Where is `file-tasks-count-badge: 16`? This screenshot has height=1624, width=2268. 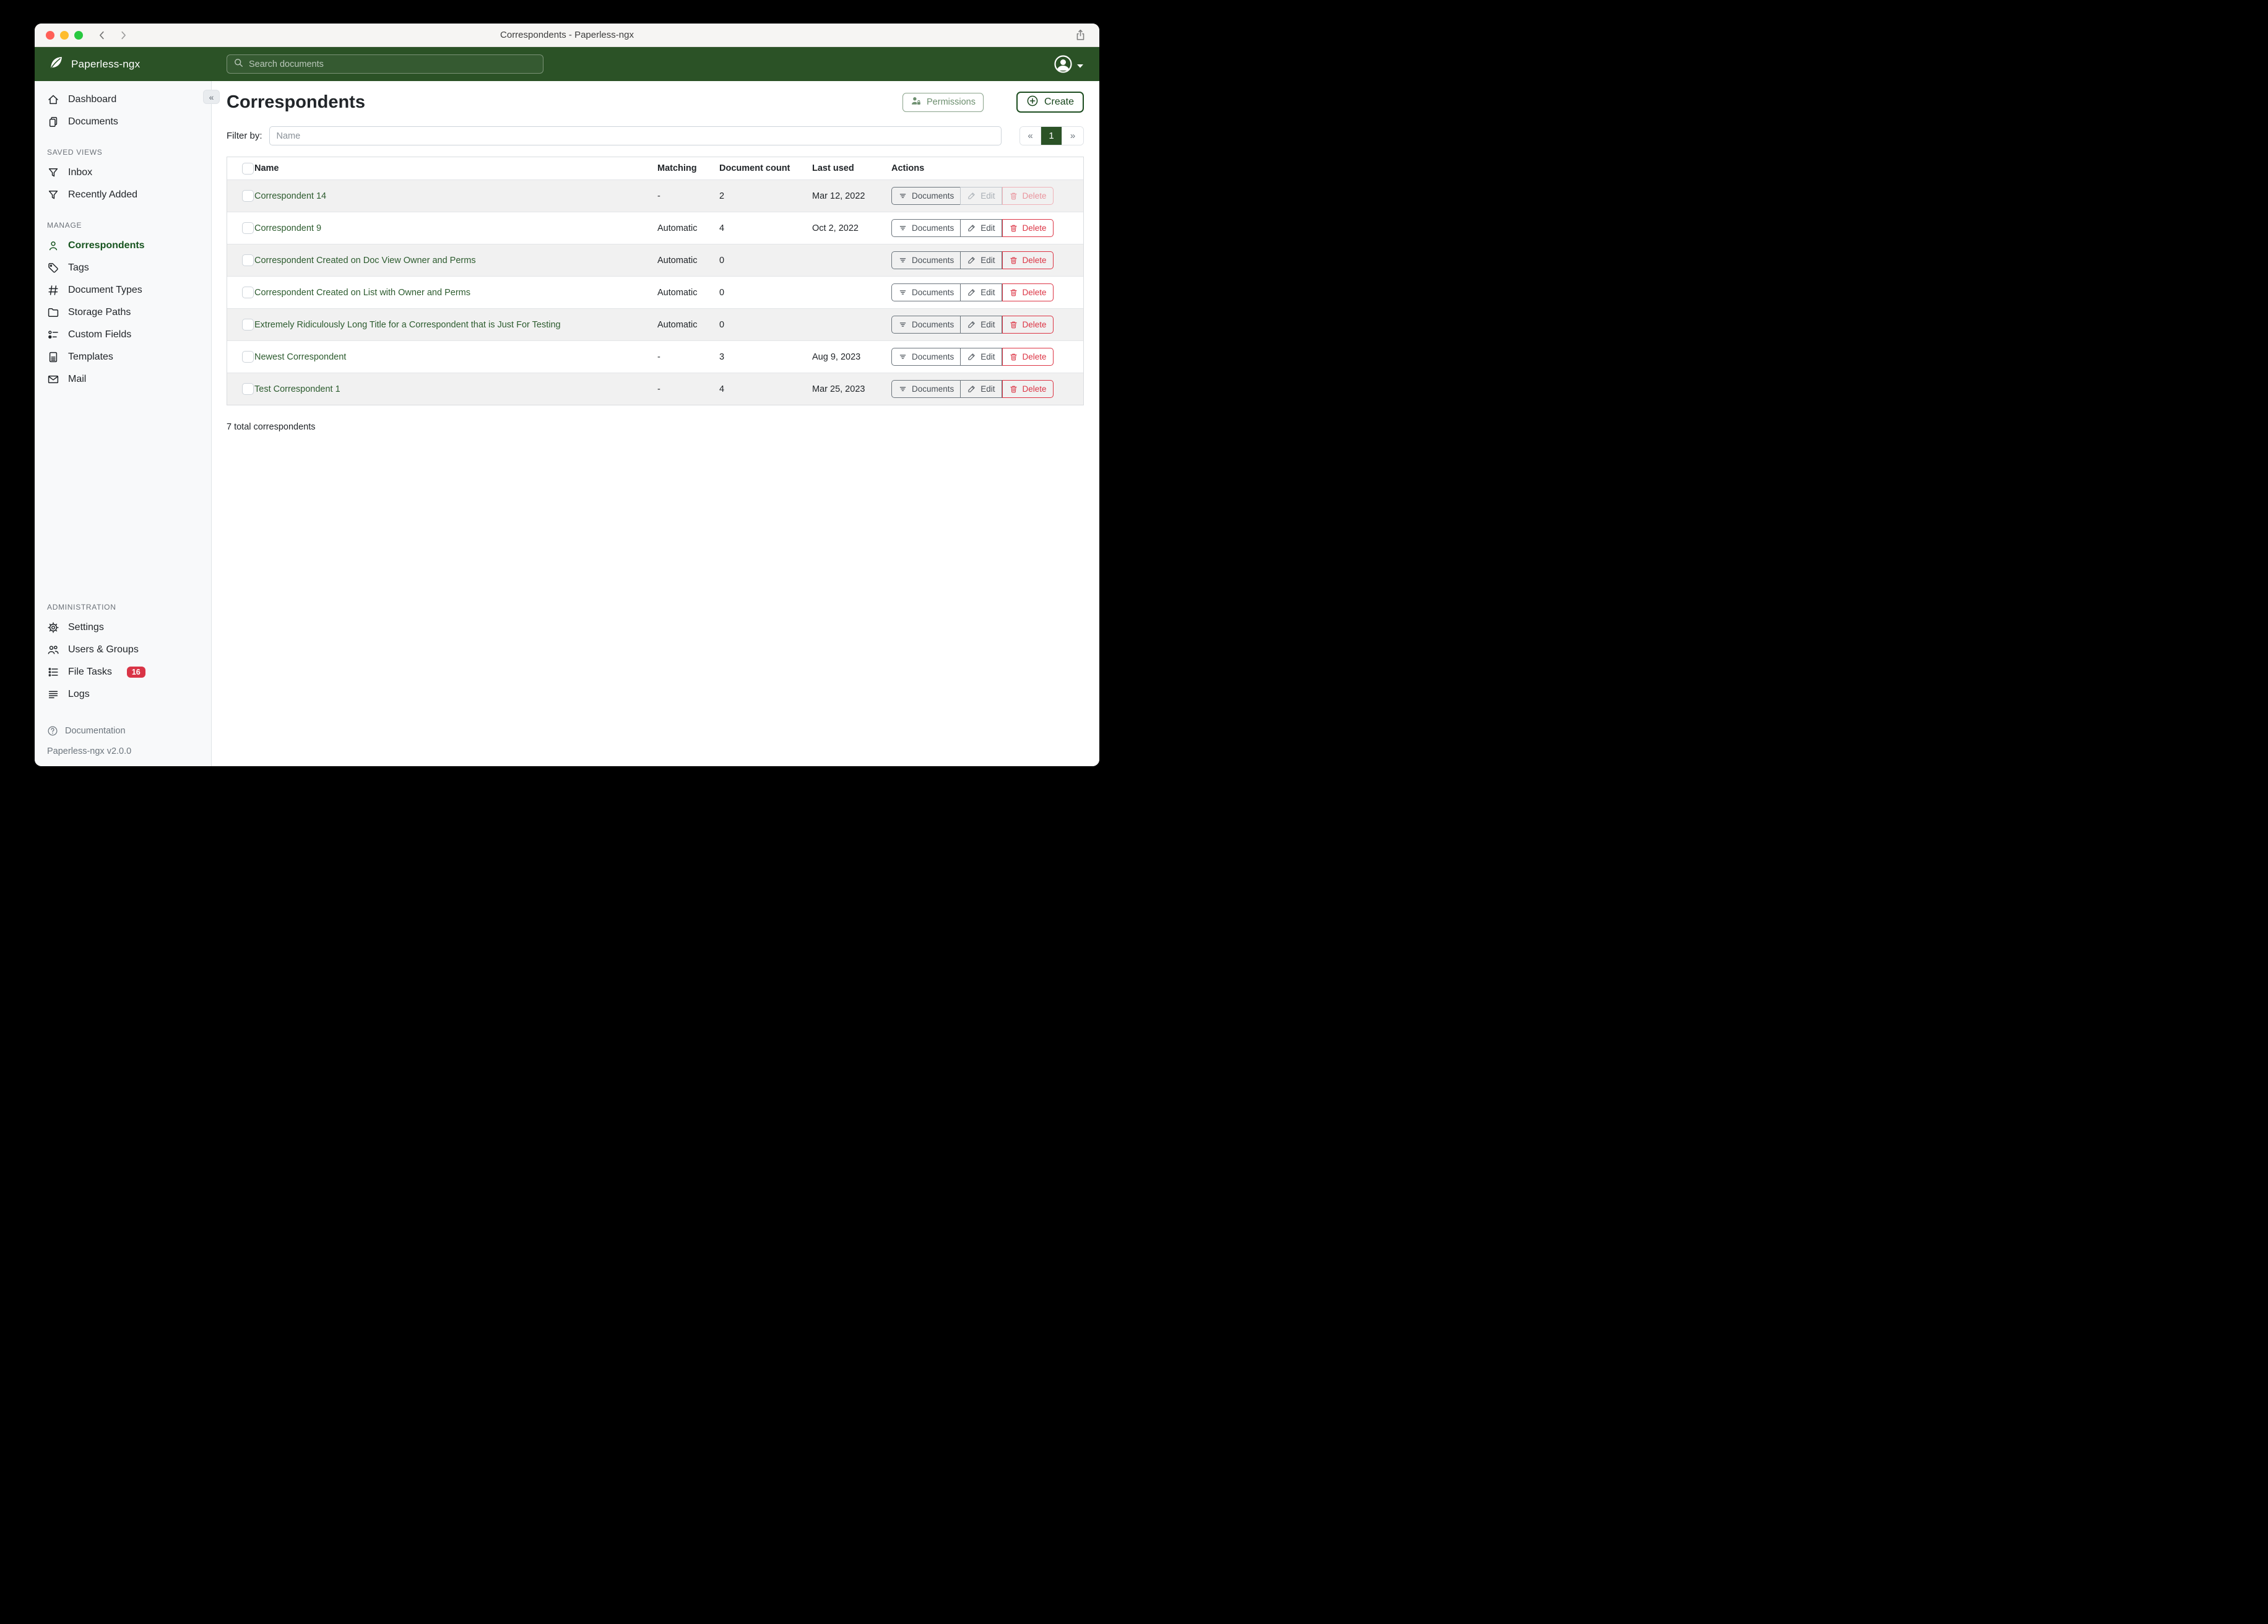
file-tasks-count-badge: 16 is located at coordinates (135, 672).